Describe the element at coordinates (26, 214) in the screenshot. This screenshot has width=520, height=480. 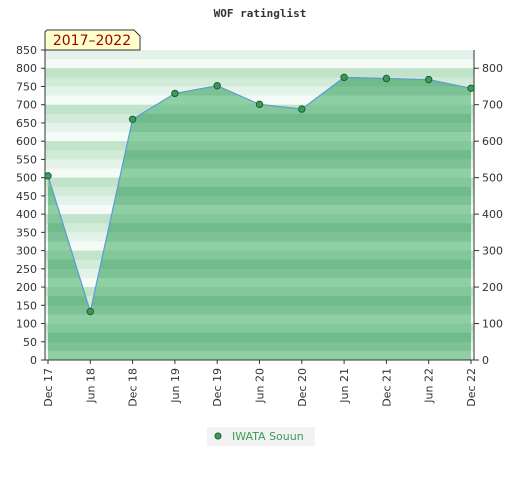
I see `left-tick-label: 400` at that location.